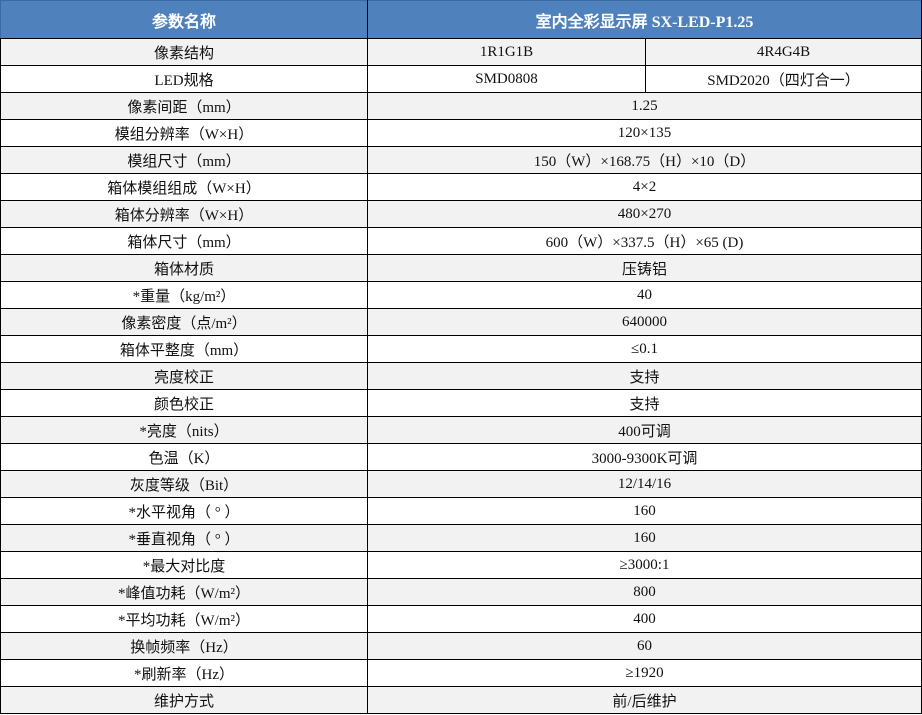  I want to click on param-value: 4×2, so click(644, 187).